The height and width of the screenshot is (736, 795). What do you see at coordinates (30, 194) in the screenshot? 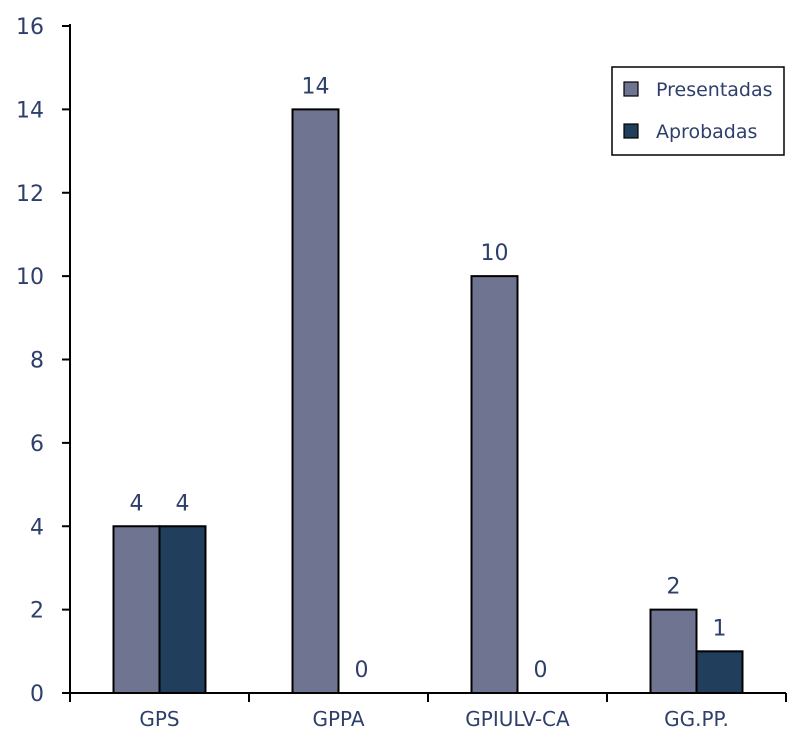
I see `y-tick-label: 12` at bounding box center [30, 194].